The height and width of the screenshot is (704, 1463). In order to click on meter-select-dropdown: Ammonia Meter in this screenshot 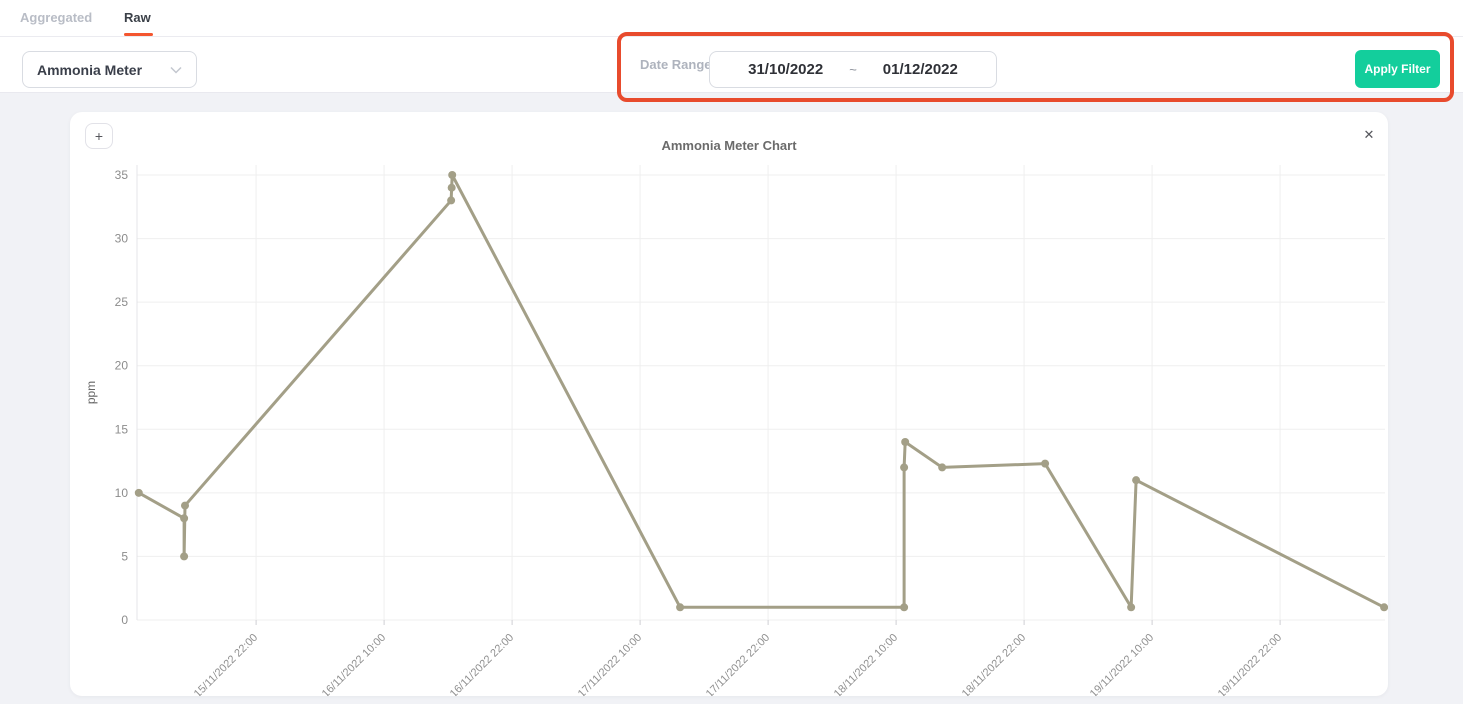, I will do `click(109, 69)`.